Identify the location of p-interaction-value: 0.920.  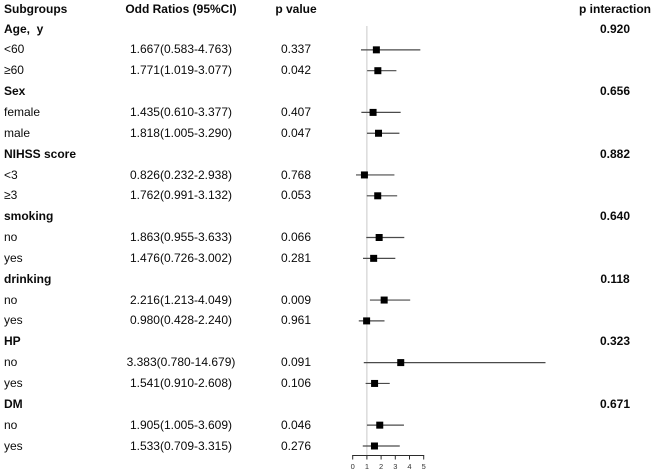
(615, 28).